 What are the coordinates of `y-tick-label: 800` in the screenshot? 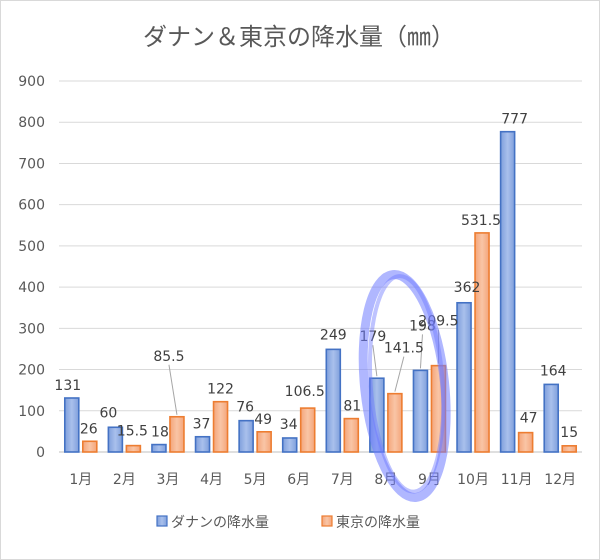 It's located at (31, 123).